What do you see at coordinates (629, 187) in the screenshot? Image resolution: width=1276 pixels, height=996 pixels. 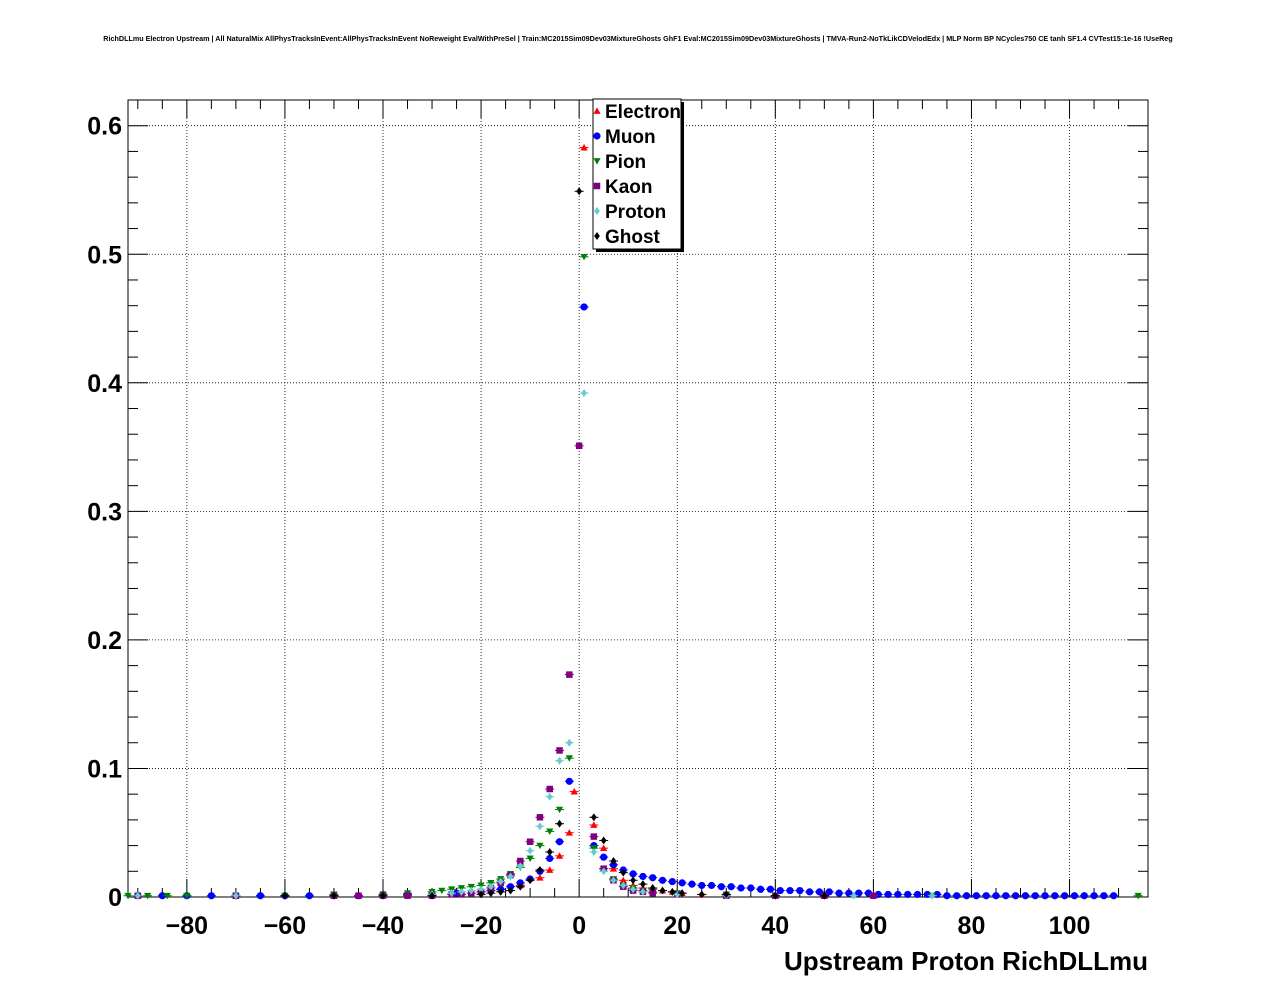 I see `legend-label: Kaon` at bounding box center [629, 187].